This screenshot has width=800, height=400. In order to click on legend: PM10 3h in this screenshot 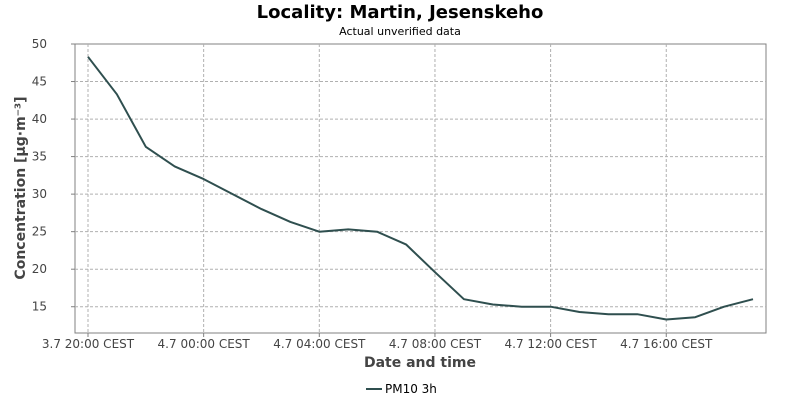, I will do `click(401, 389)`.